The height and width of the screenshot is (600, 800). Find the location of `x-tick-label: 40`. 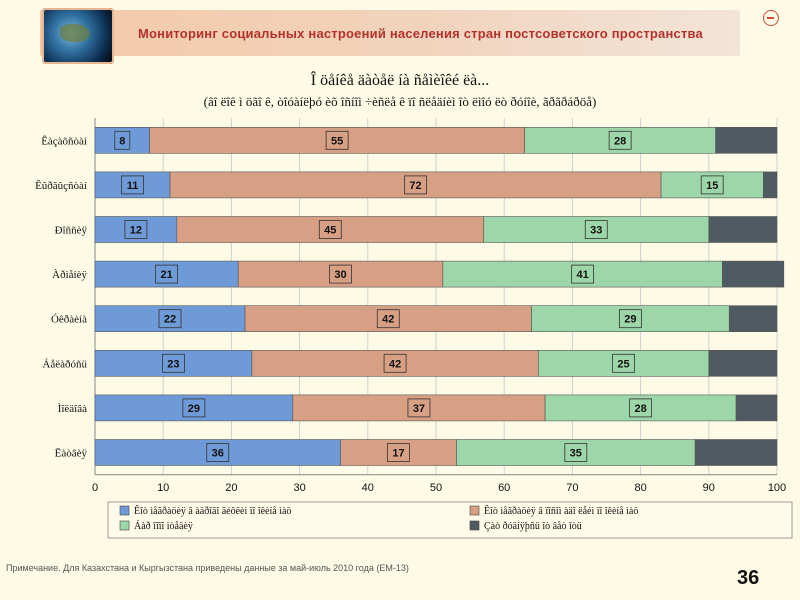

x-tick-label: 40 is located at coordinates (368, 488).